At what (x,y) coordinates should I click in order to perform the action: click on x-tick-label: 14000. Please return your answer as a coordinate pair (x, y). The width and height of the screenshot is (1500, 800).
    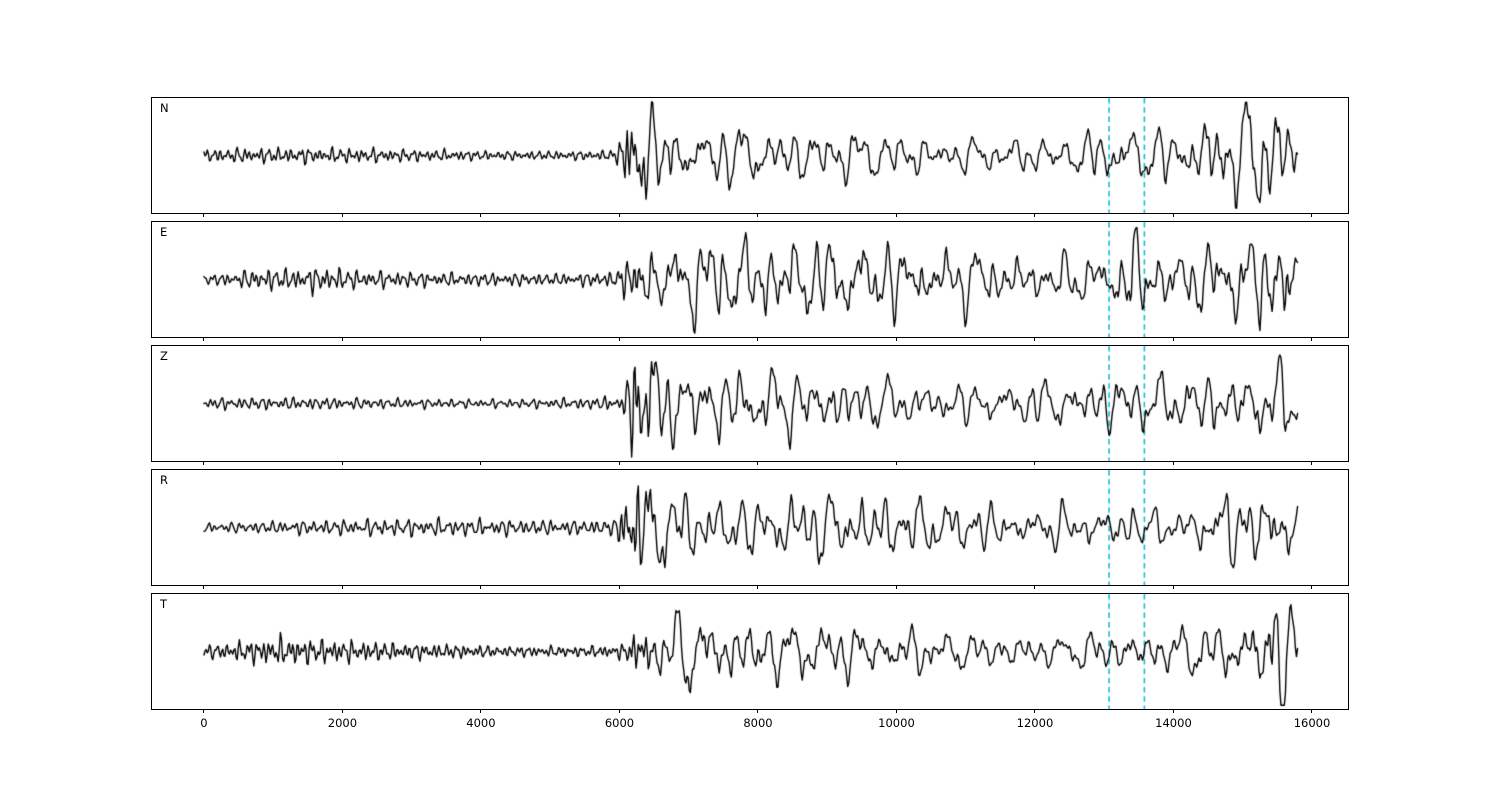
    Looking at the image, I should click on (1173, 723).